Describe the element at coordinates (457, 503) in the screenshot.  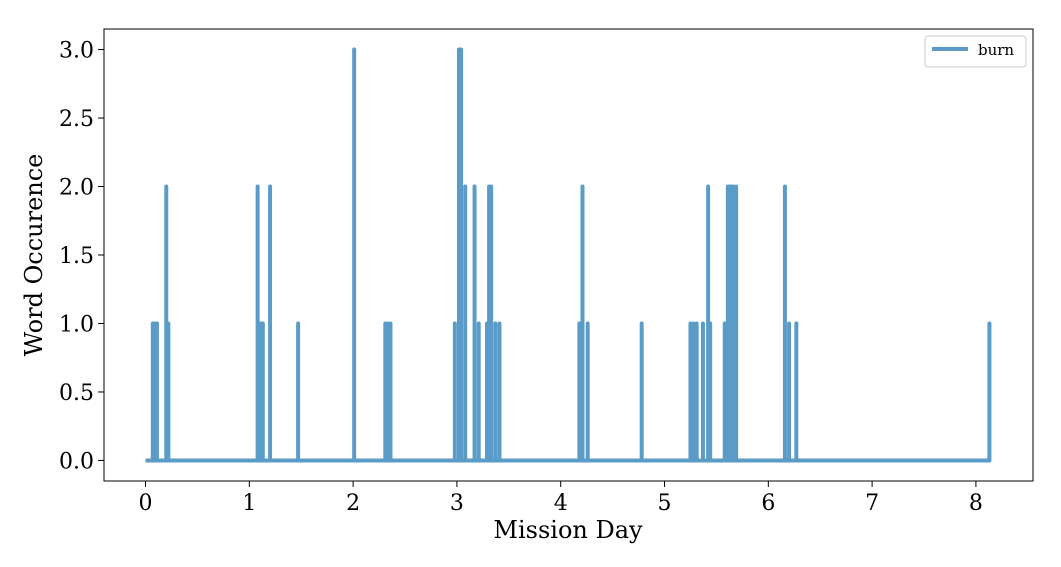
I see `x-tick-label: 3` at that location.